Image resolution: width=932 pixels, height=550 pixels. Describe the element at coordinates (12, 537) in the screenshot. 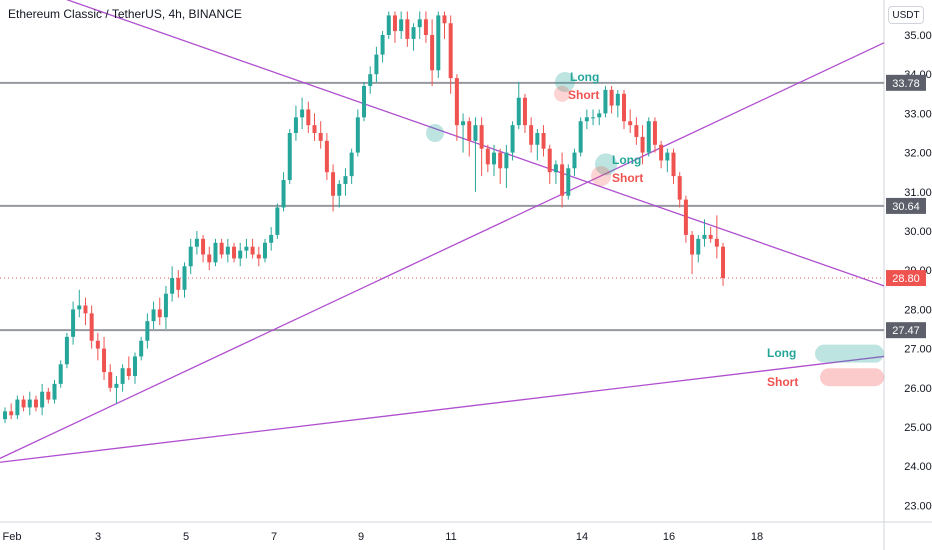

I see `time-tick-label: Feb` at that location.